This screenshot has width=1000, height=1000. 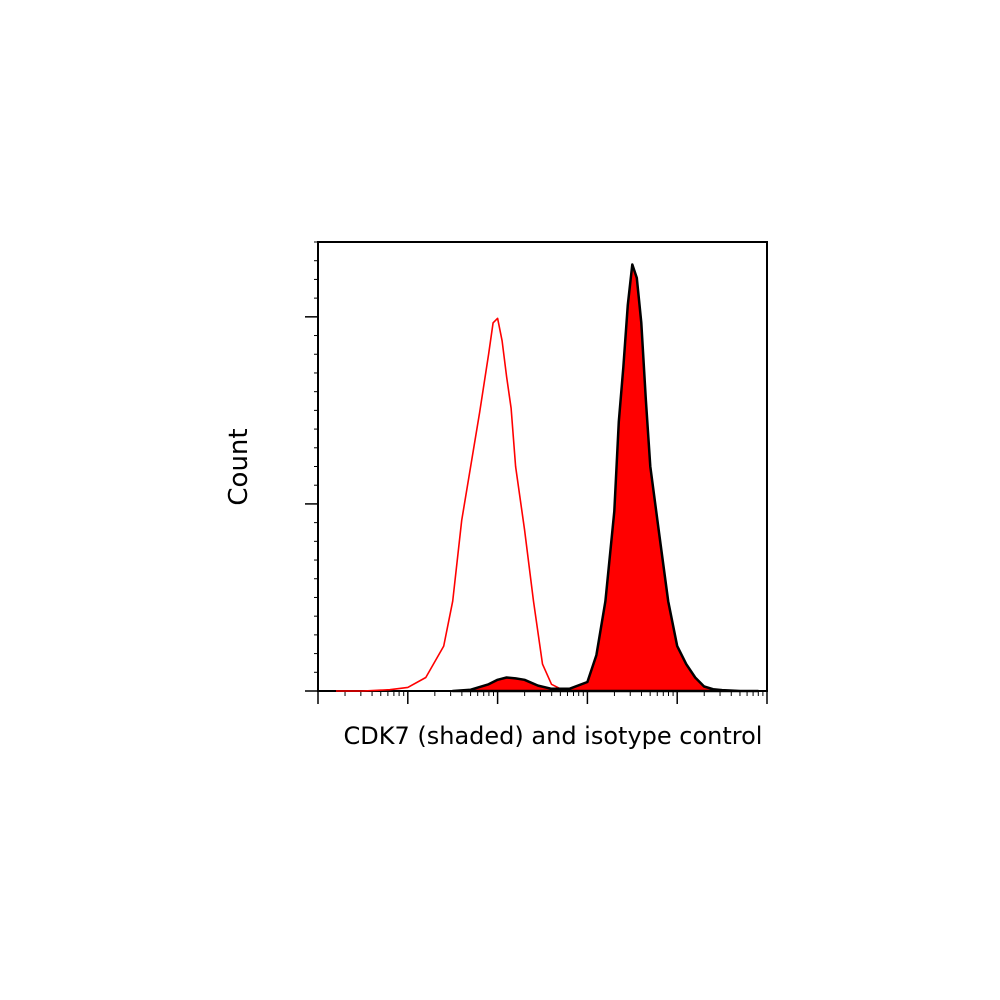 I want to click on x-axis-label: CDK7 (shaded) and isotype control, so click(x=553, y=736).